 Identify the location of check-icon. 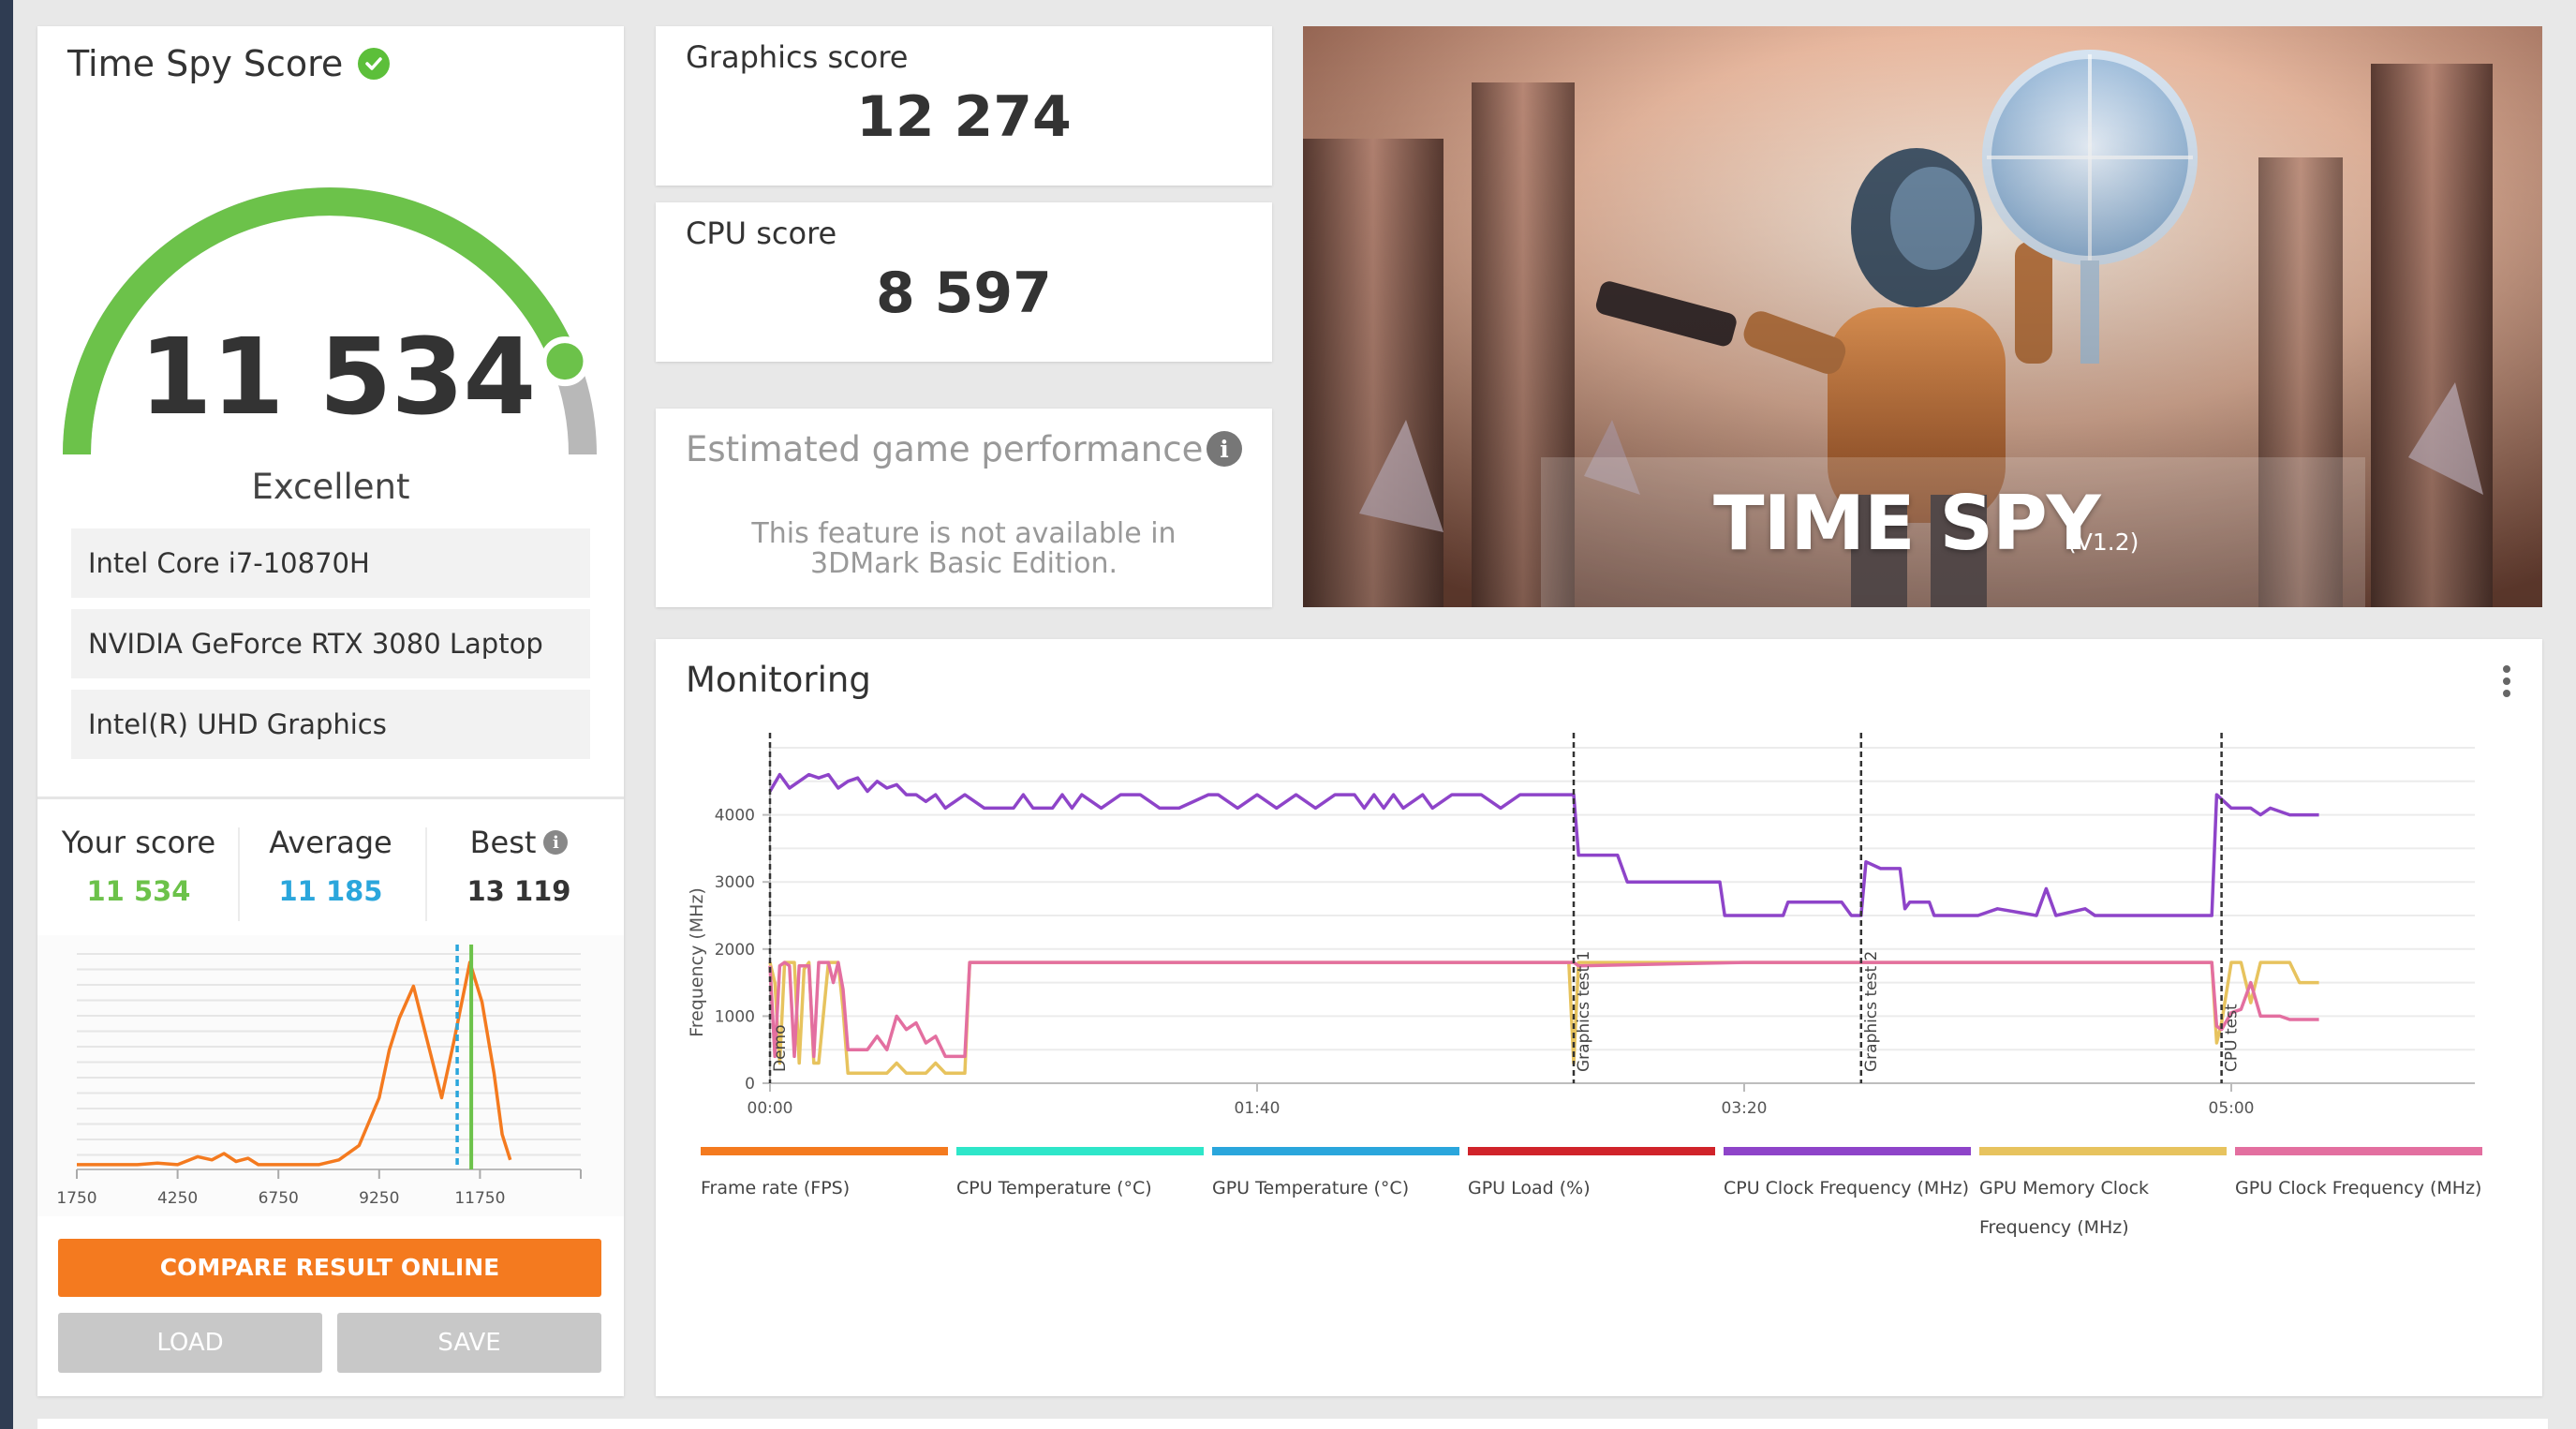
(374, 64).